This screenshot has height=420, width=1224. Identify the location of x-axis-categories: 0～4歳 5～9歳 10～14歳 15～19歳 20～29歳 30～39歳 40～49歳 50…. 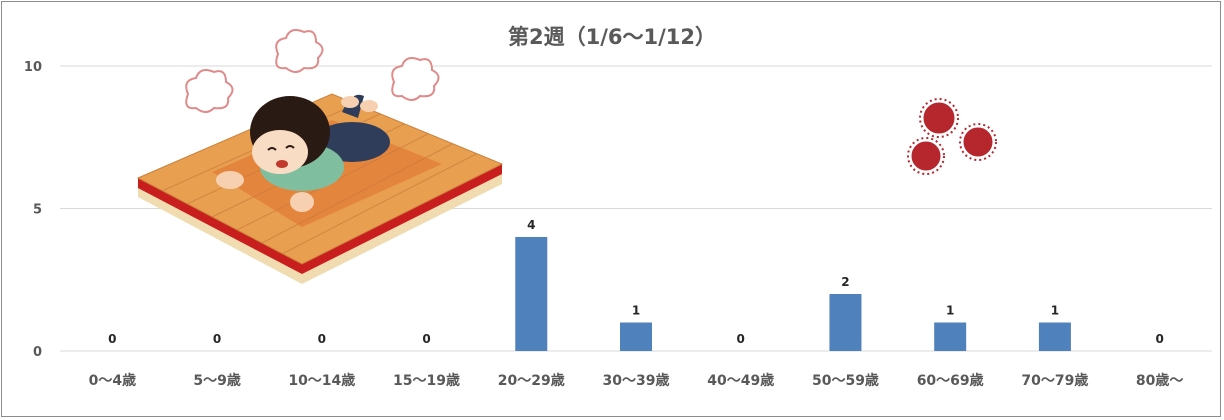
(636, 380).